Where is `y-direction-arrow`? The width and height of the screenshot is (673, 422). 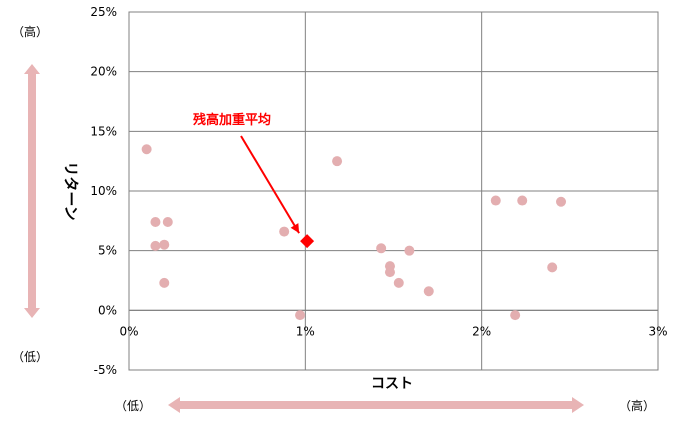
y-direction-arrow is located at coordinates (32, 191).